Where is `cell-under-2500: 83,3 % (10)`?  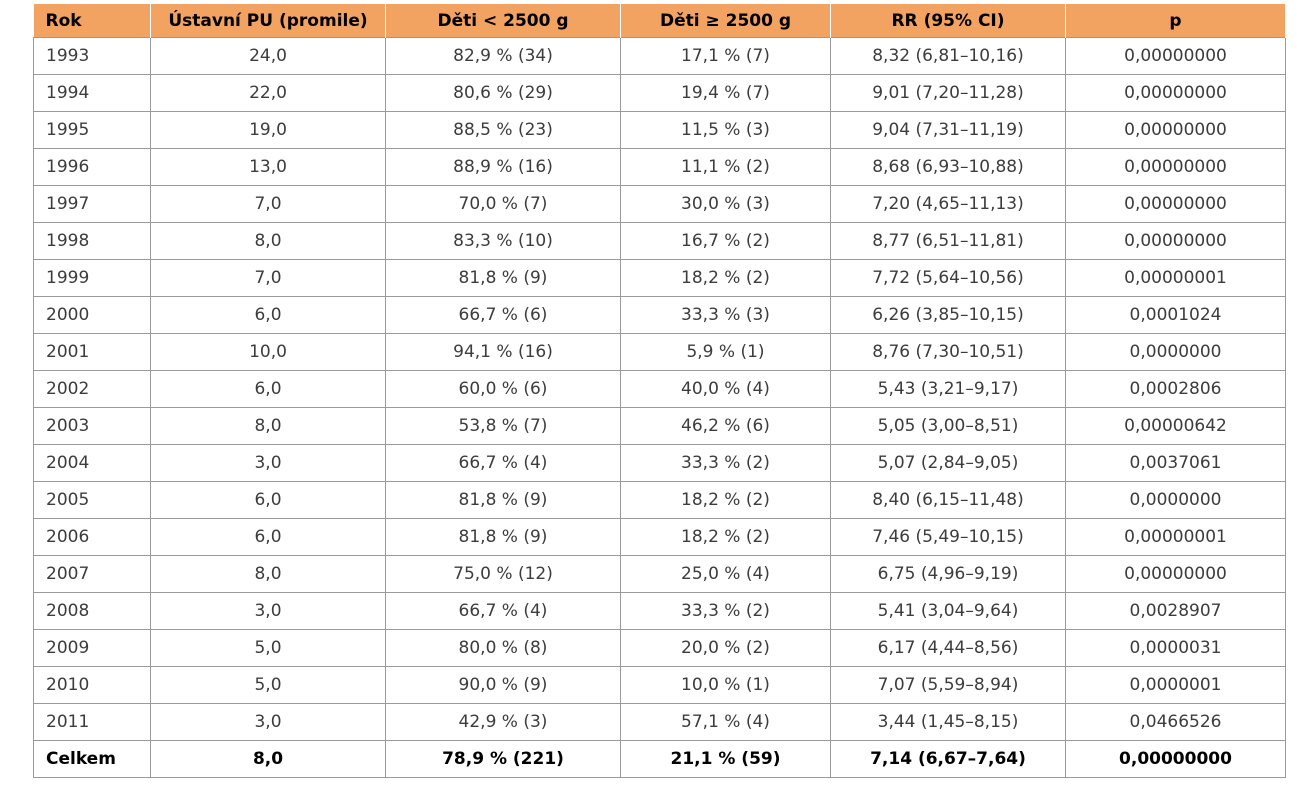
cell-under-2500: 83,3 % (10) is located at coordinates (503, 241).